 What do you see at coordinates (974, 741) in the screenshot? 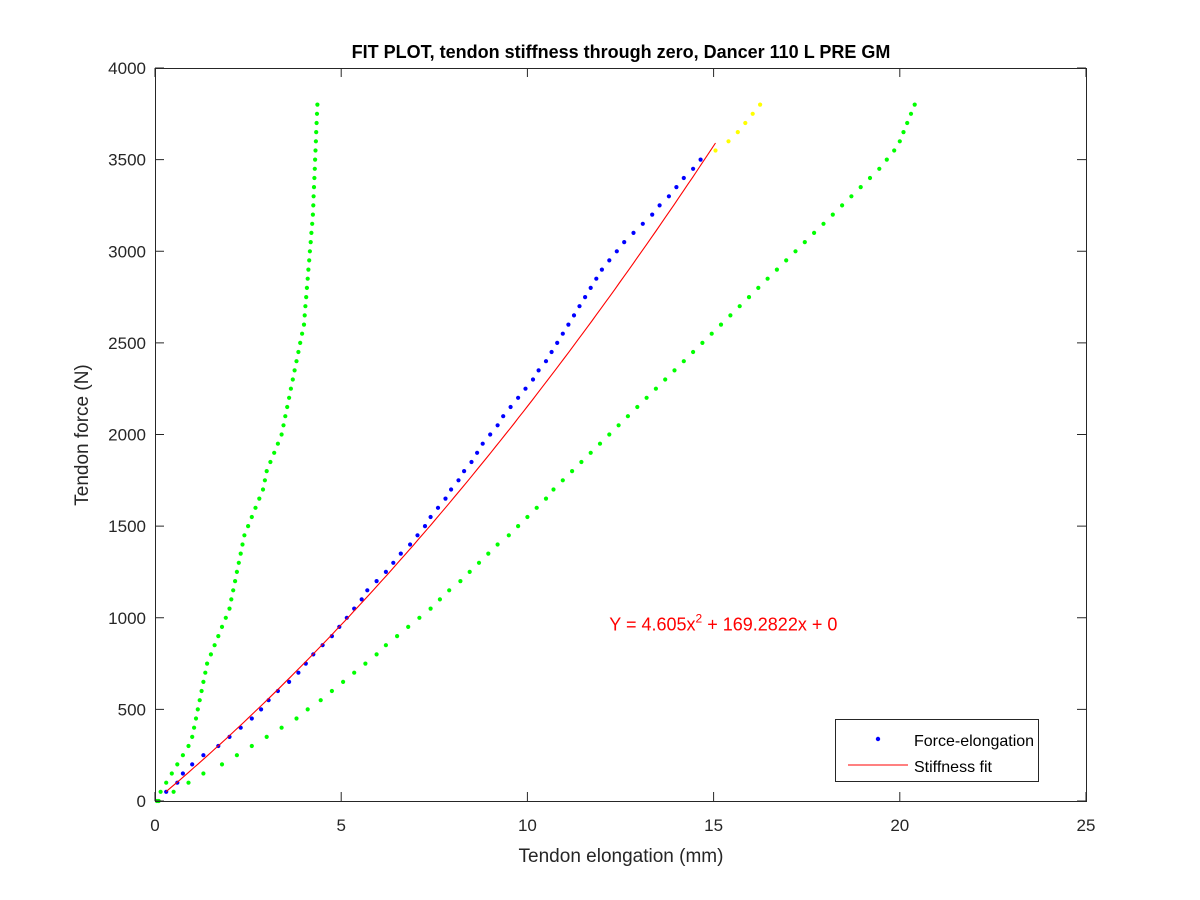
I see `legend-label-force-elongation: Force-elongation` at bounding box center [974, 741].